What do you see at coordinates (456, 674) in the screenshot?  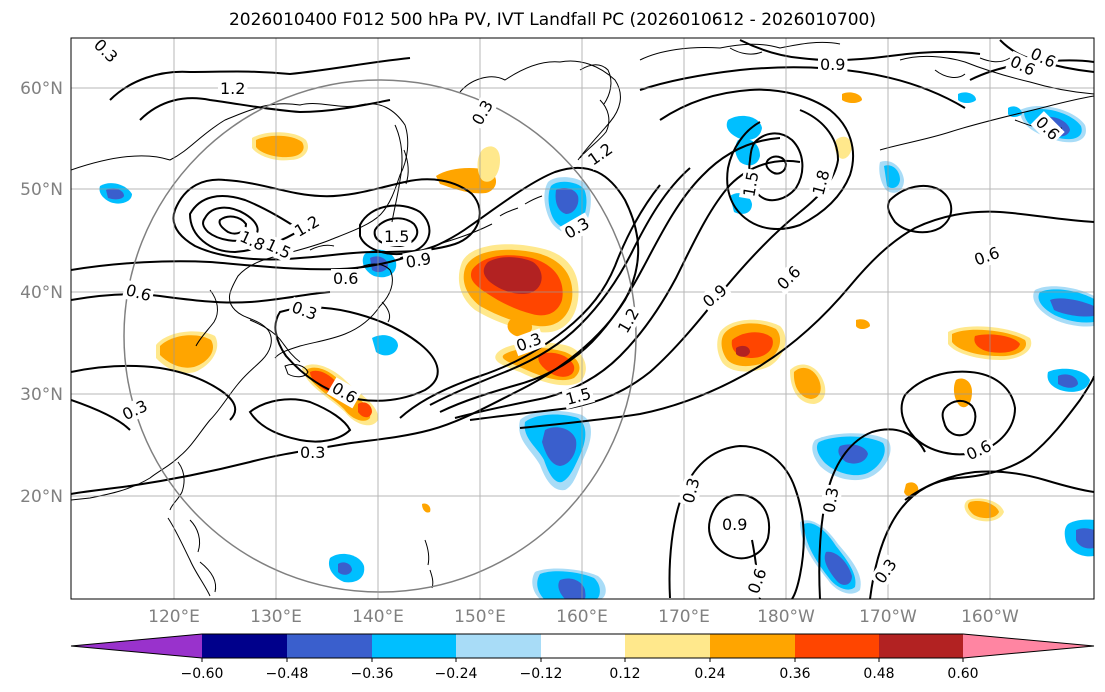 I see `colorbar-tick-label: −0.24` at bounding box center [456, 674].